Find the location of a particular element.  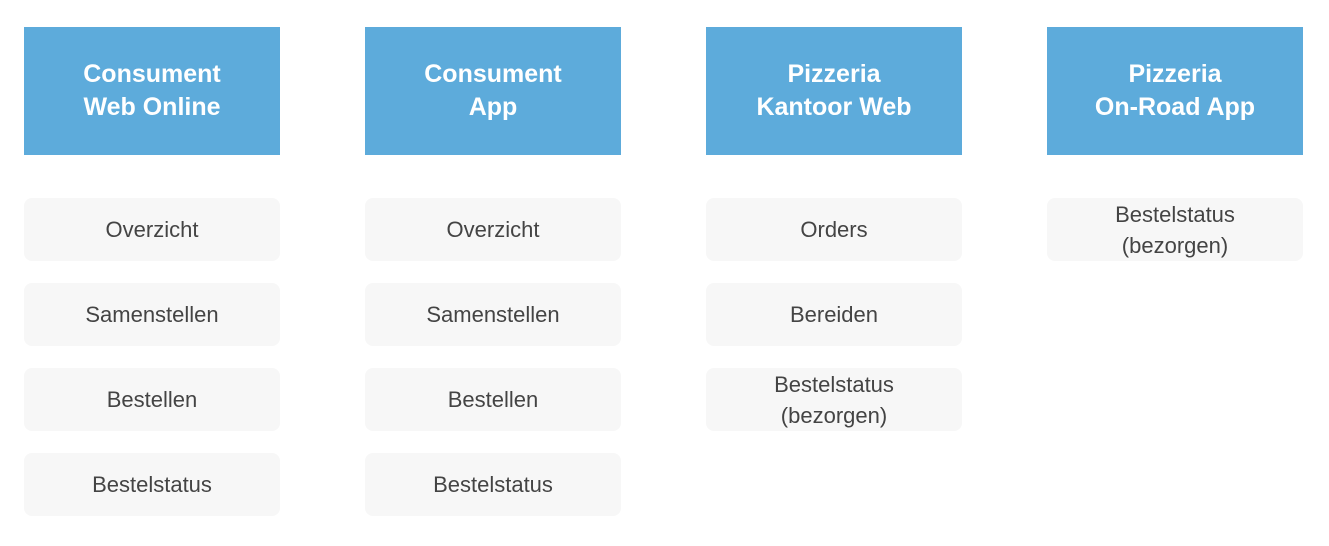

list-item: Orders is located at coordinates (834, 229).